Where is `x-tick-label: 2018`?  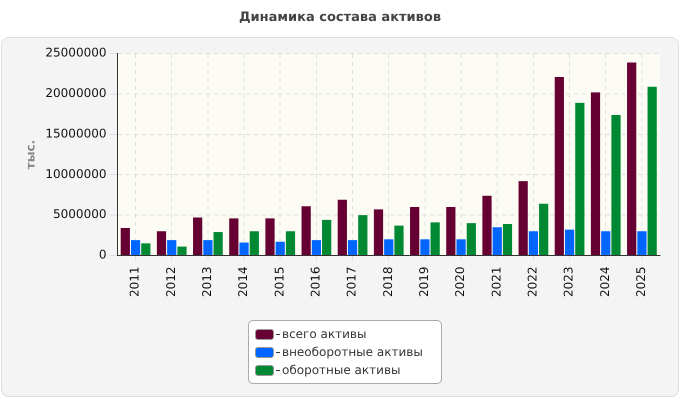
x-tick-label: 2018 is located at coordinates (387, 282).